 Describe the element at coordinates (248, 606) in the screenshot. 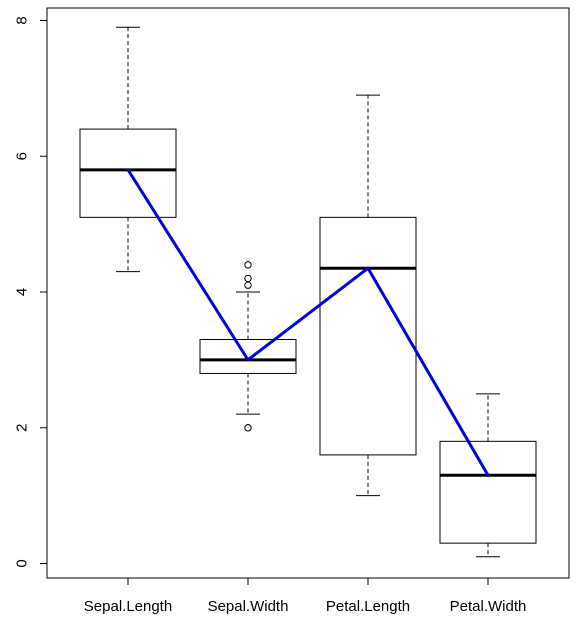

I see `x-tick-label: Sepal.Width` at that location.